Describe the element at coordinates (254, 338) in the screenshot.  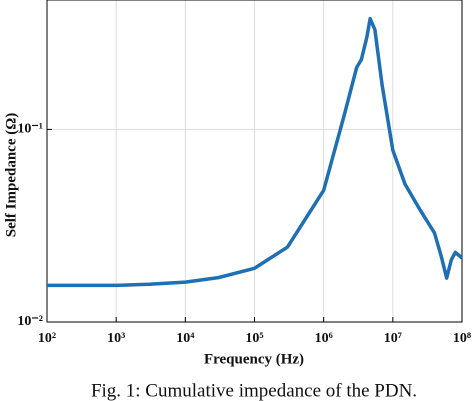
I see `x-tick-label: 10⁵` at that location.